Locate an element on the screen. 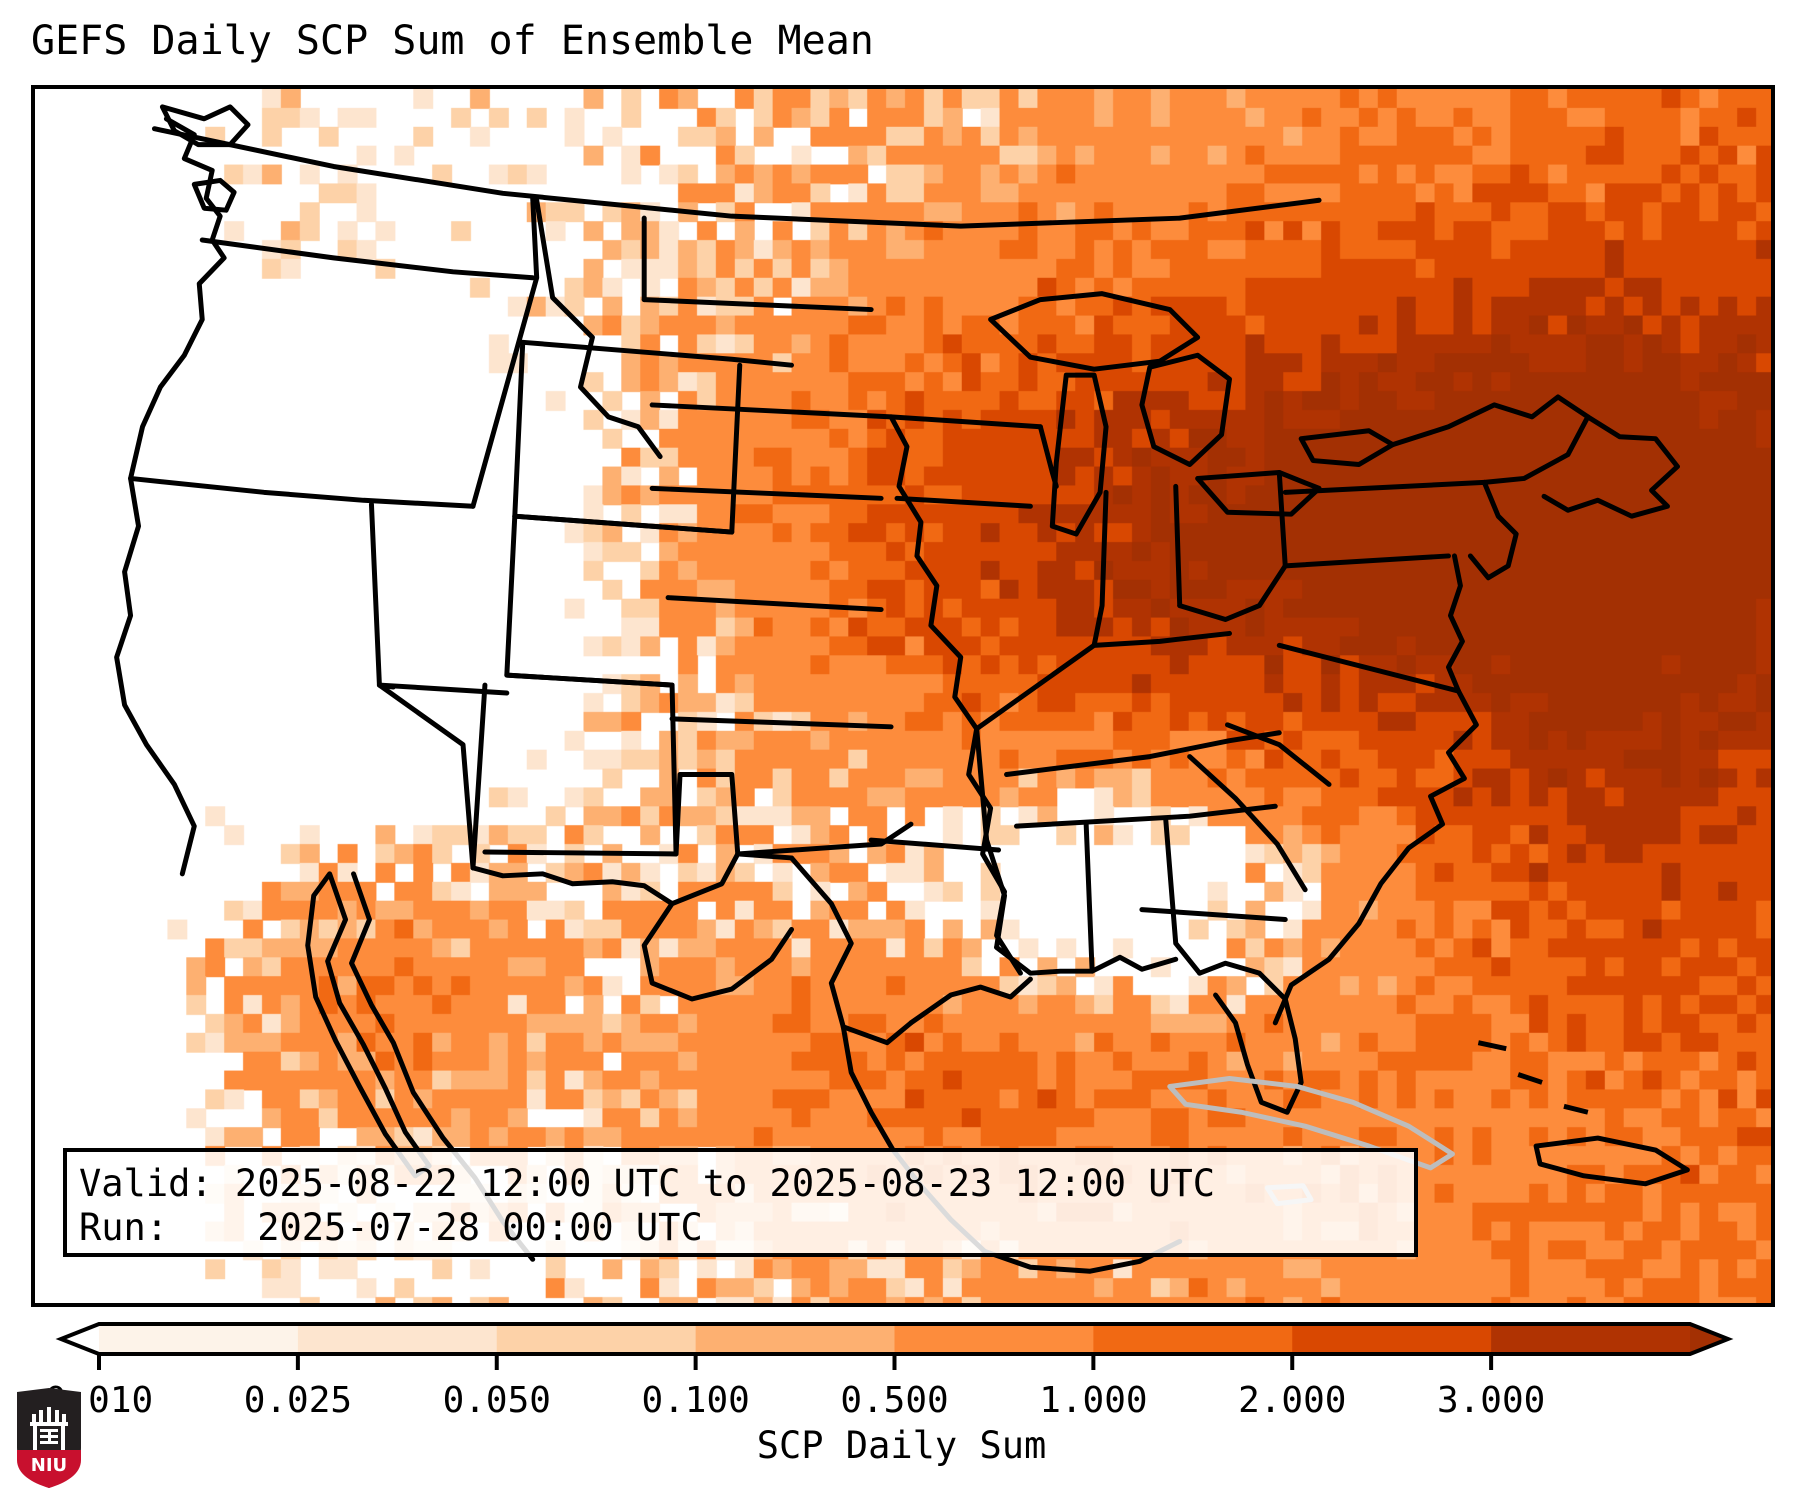 This screenshot has width=1803, height=1500. colorbar-tick-label: 1.000 is located at coordinates (1093, 1400).